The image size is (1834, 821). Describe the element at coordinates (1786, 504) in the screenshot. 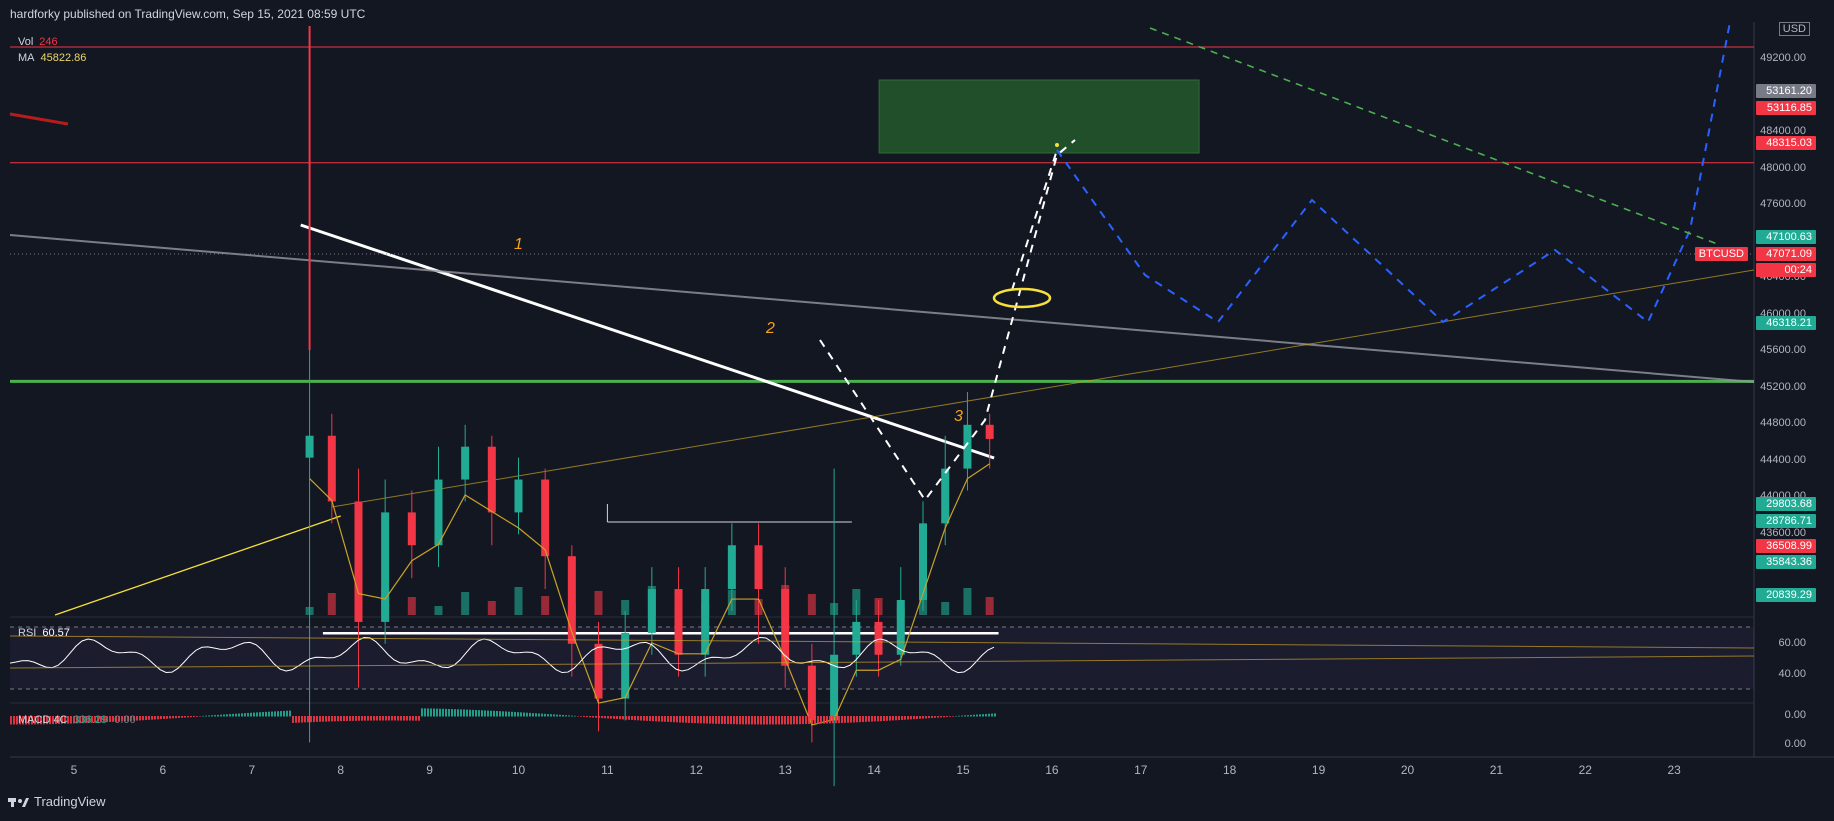

I see `price-label: 29803.68` at that location.